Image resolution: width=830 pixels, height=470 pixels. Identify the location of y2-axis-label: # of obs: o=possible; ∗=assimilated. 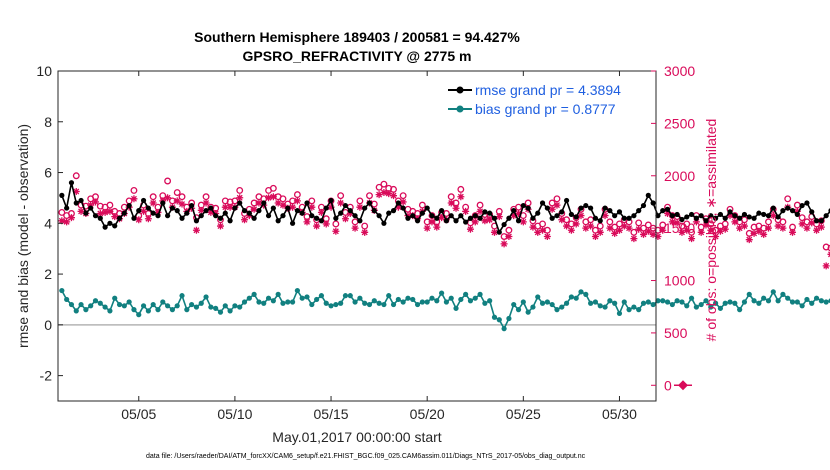
(711, 230).